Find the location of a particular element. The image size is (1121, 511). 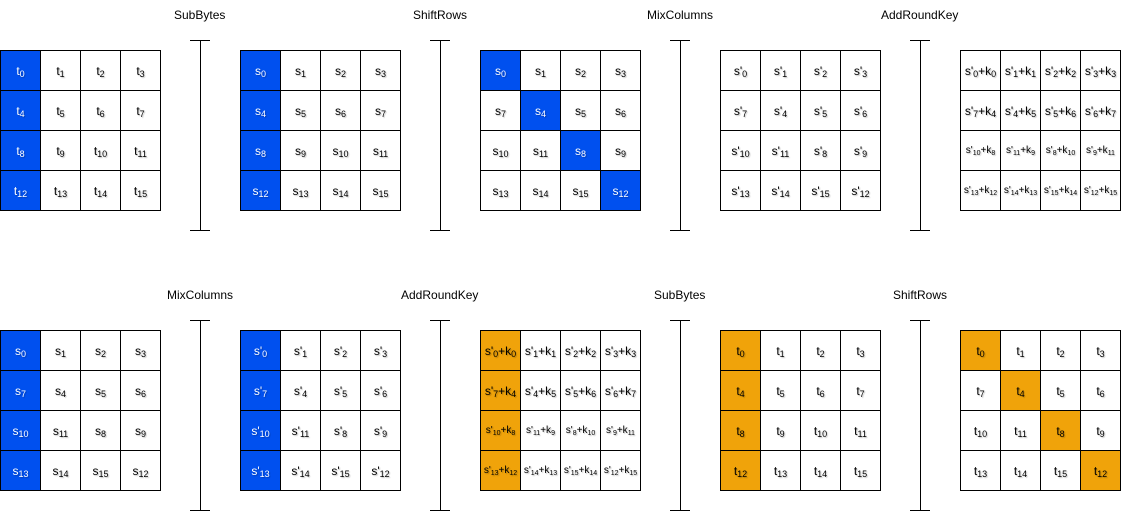

state-cell: s13 is located at coordinates (500, 190).